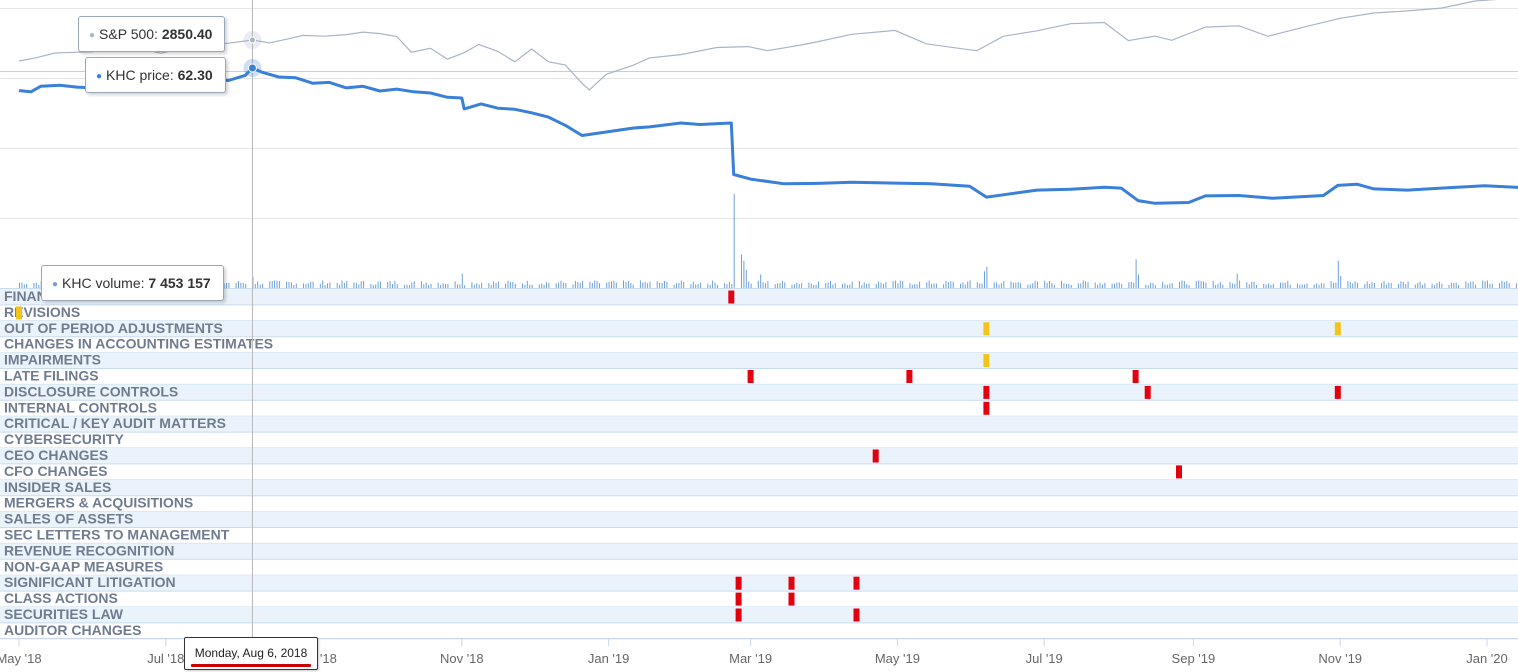 This screenshot has width=1518, height=672. What do you see at coordinates (115, 423) in the screenshot?
I see `event-row-label: CRITICAL / KEY AUDIT MATTERS` at bounding box center [115, 423].